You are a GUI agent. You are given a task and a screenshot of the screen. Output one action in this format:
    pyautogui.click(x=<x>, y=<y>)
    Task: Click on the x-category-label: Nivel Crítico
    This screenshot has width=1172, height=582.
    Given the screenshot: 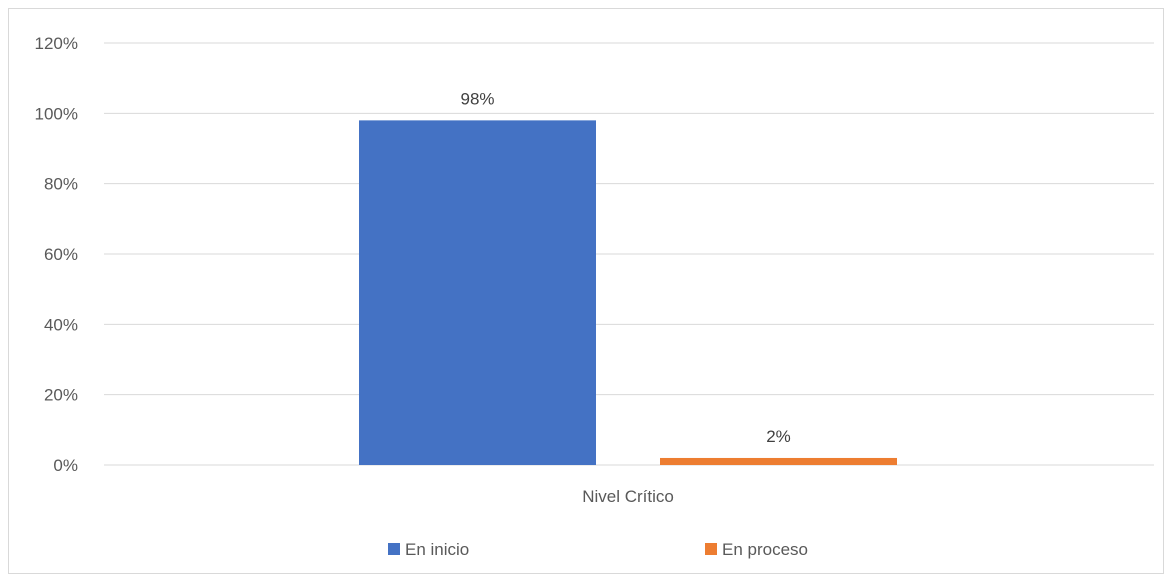 What is the action you would take?
    pyautogui.click(x=628, y=496)
    